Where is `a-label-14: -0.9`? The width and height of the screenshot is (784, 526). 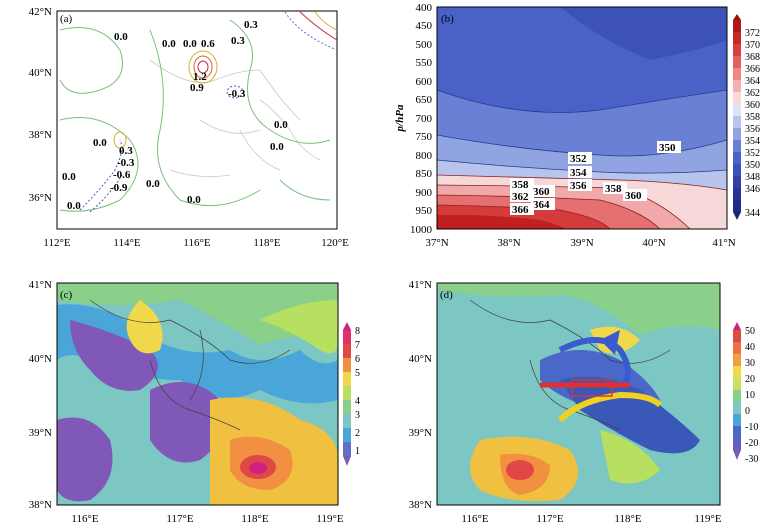 a-label-14: -0.9 is located at coordinates (119, 188).